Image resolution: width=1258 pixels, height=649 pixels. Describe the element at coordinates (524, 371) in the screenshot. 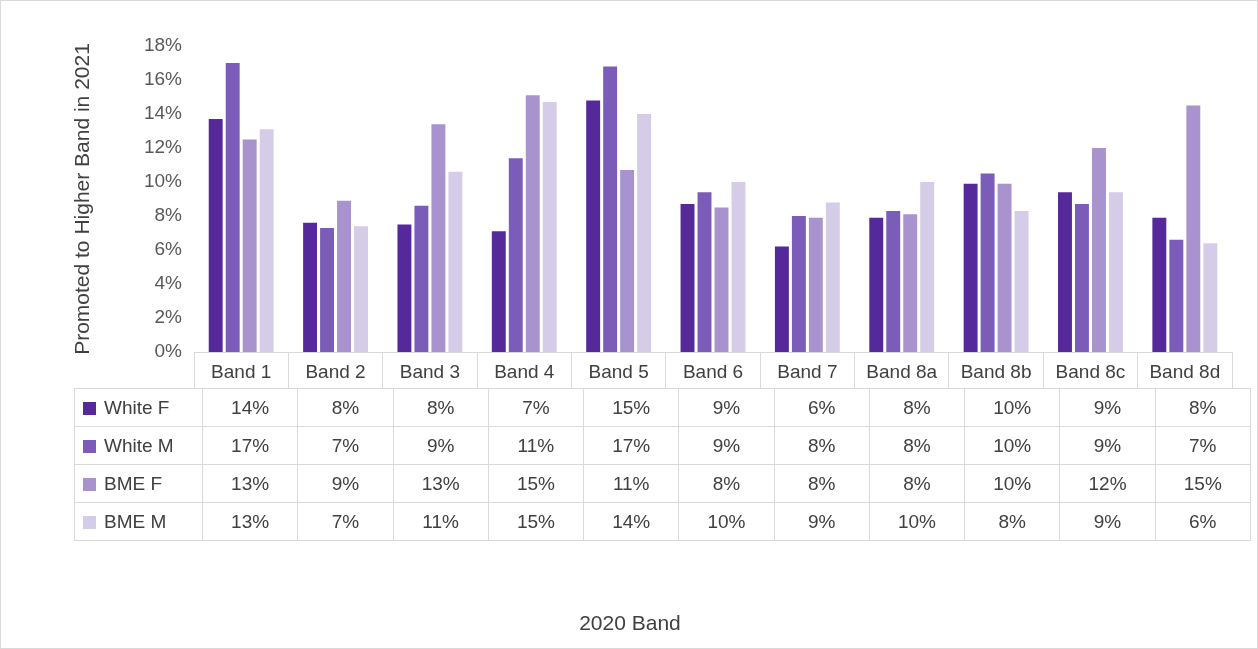

I see `x-tick-label: Band 4` at that location.